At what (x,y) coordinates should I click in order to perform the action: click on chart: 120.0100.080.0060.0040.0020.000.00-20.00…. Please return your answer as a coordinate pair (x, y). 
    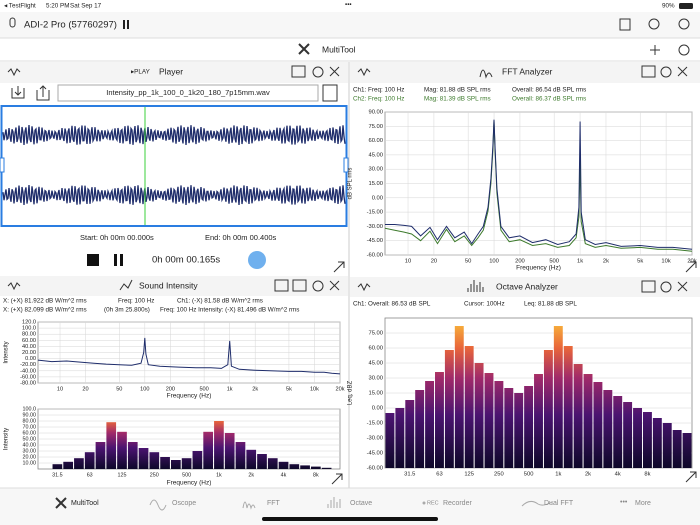
    Looking at the image, I should click on (174, 359).